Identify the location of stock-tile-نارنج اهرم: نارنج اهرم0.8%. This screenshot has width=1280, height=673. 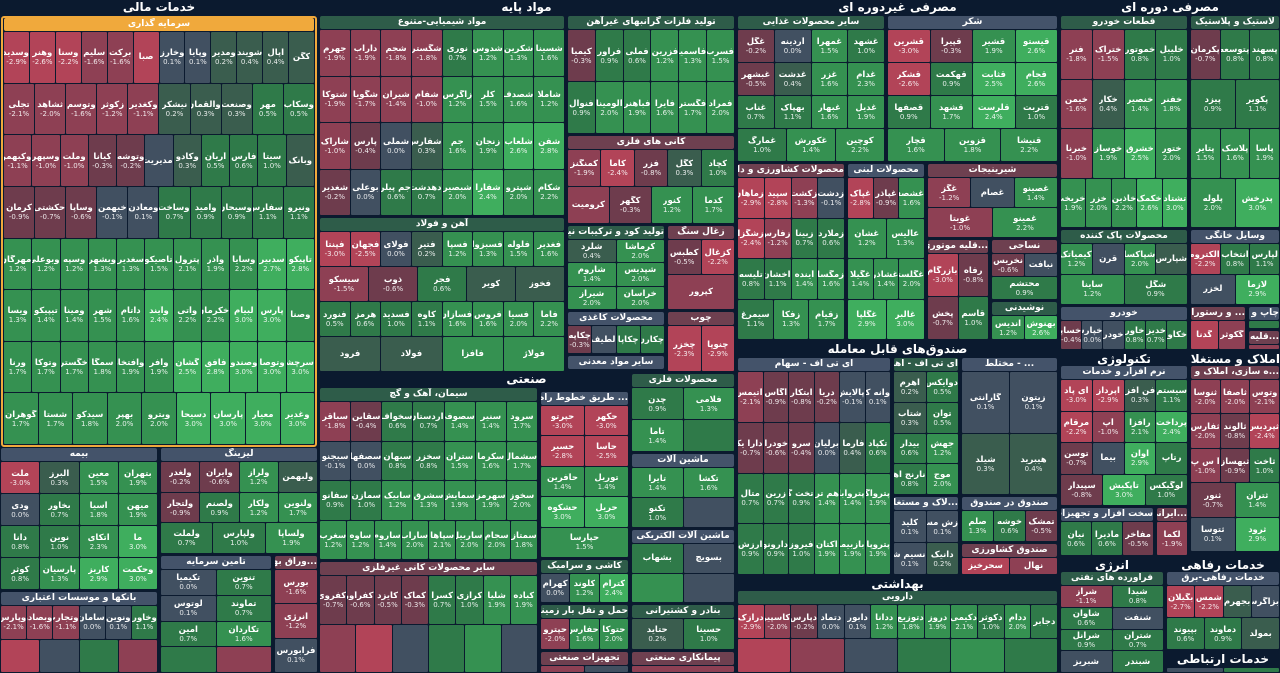
(910, 479).